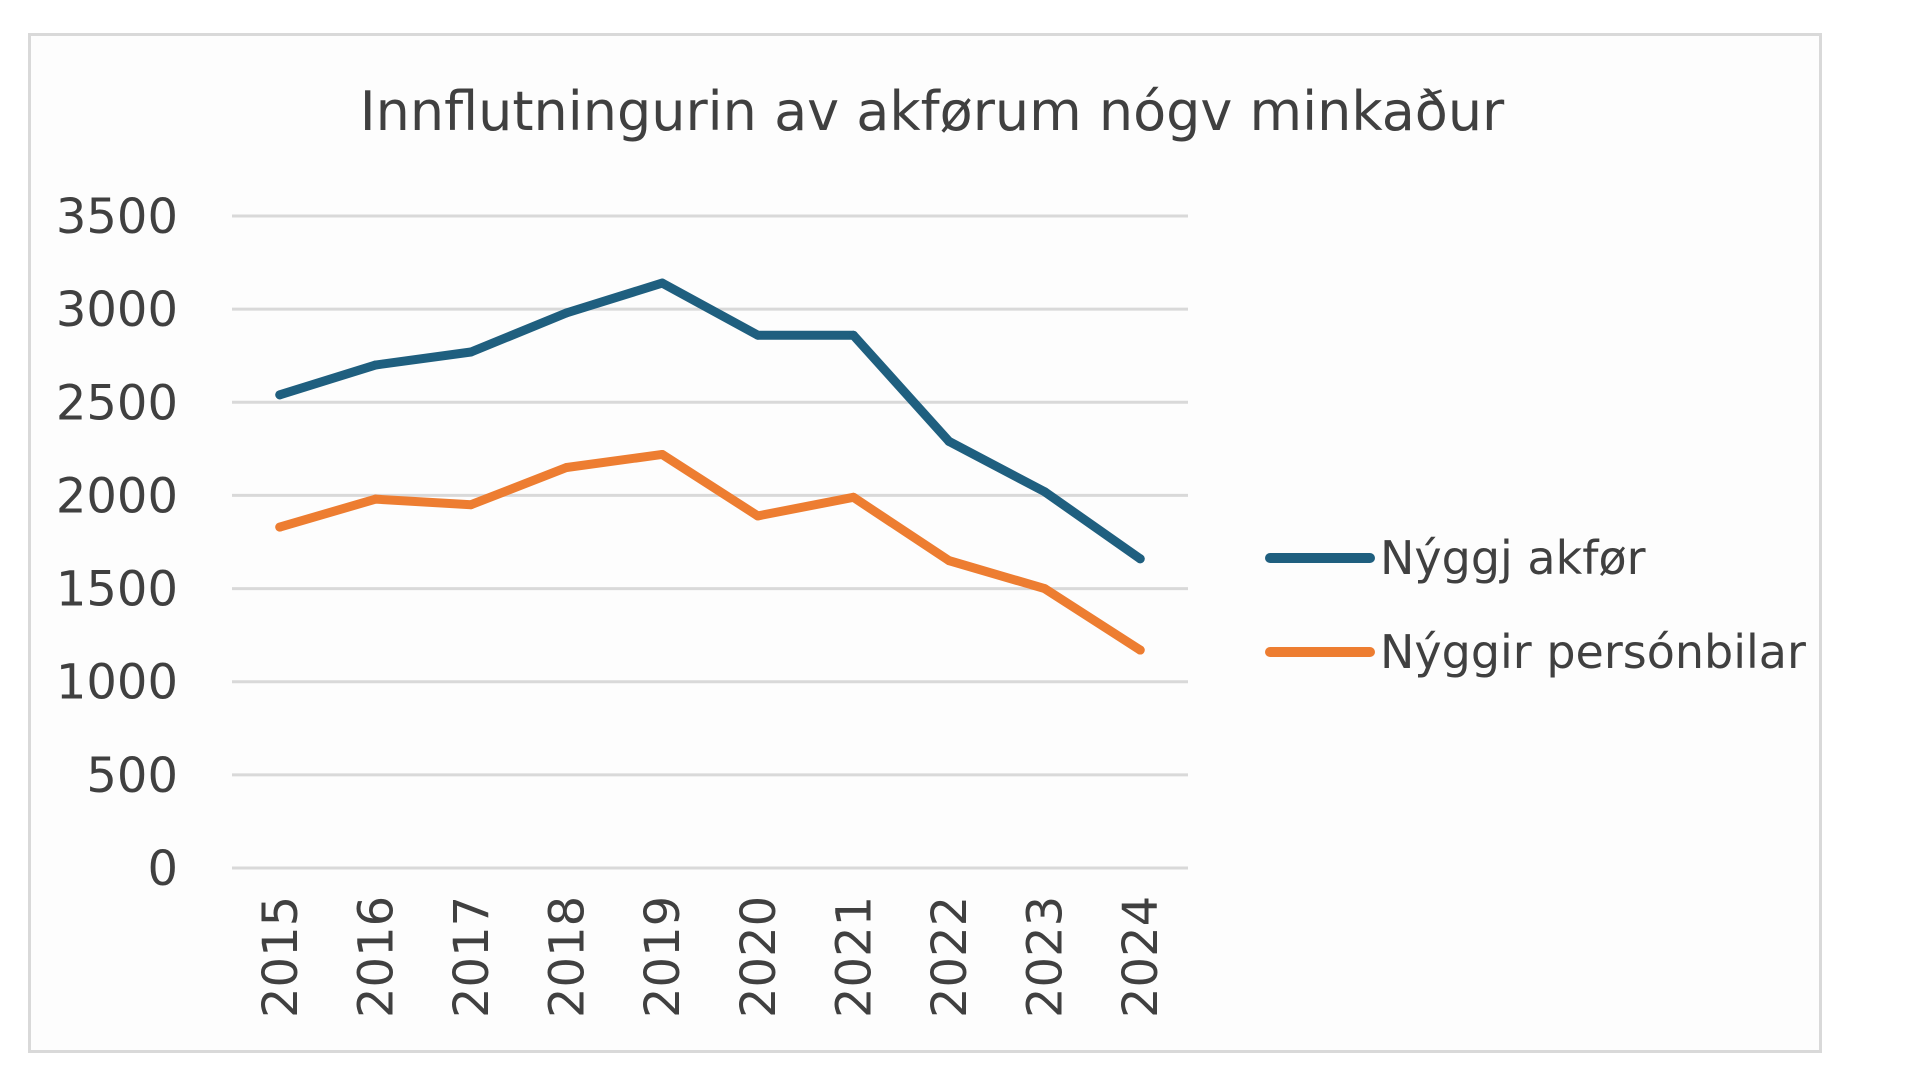 The width and height of the screenshot is (1920, 1082). What do you see at coordinates (117, 310) in the screenshot?
I see `y-tick-label: 3000` at bounding box center [117, 310].